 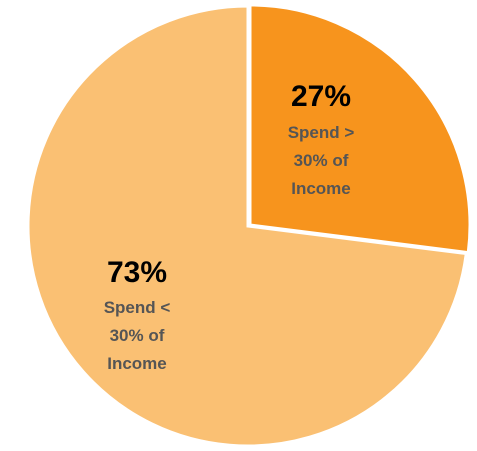 I want to click on slice-description-line-more-than-30-2: 30% of, so click(x=321, y=160).